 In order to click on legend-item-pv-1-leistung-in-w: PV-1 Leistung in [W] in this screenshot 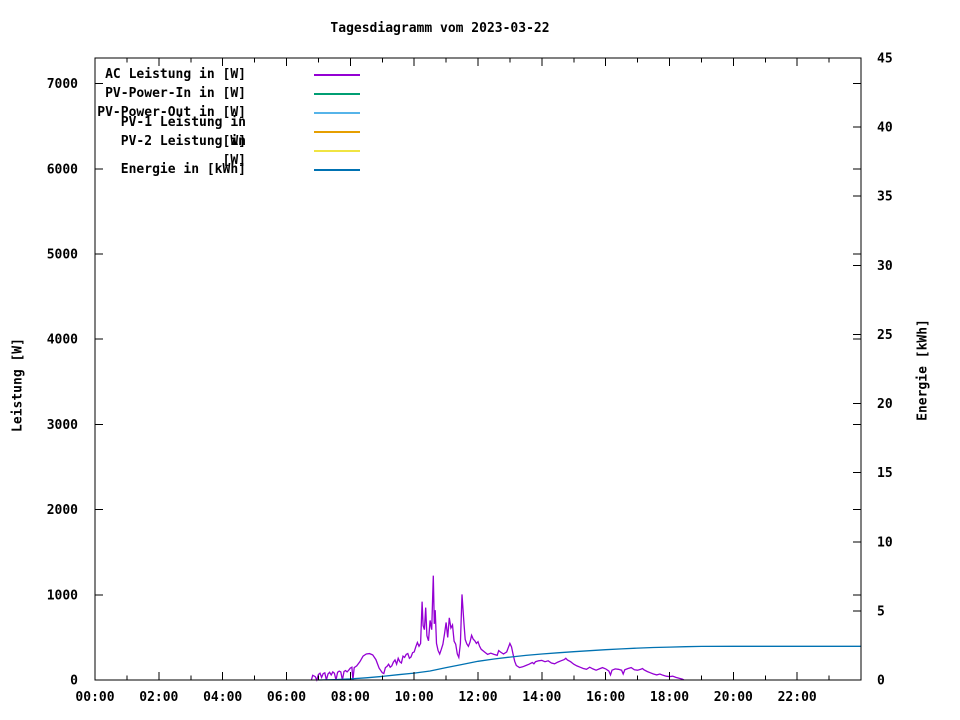, I will do `click(225, 132)`.